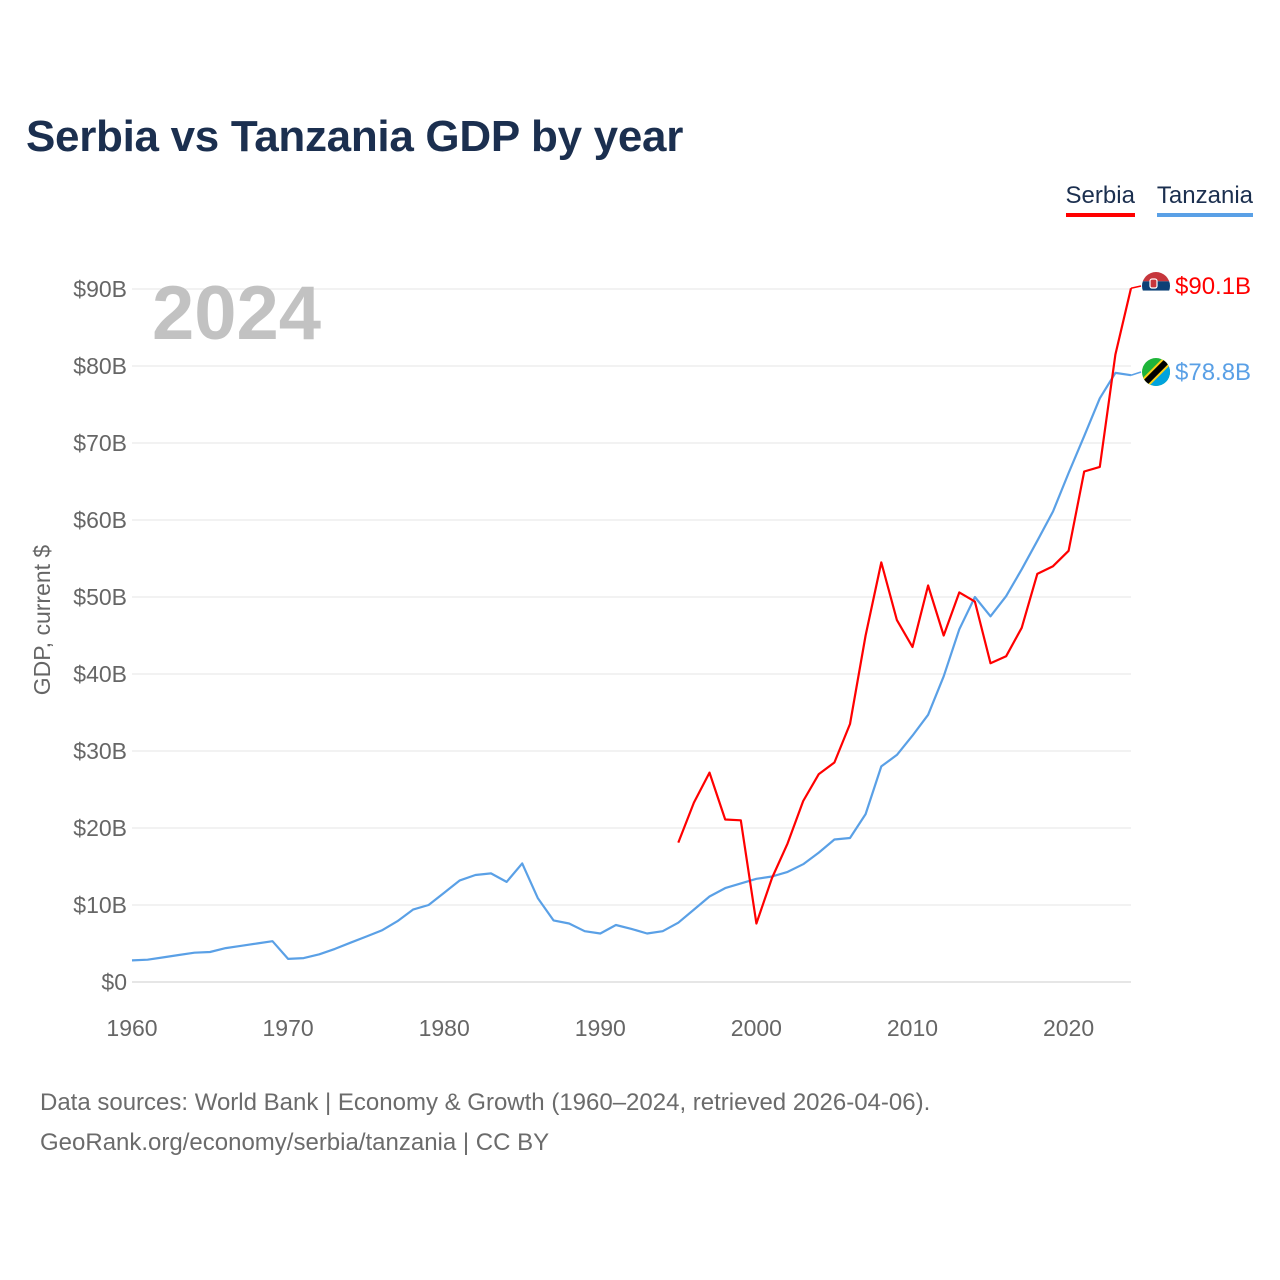 The height and width of the screenshot is (1280, 1280). Describe the element at coordinates (1100, 199) in the screenshot. I see `legend-item-serbia: Serbia` at that location.